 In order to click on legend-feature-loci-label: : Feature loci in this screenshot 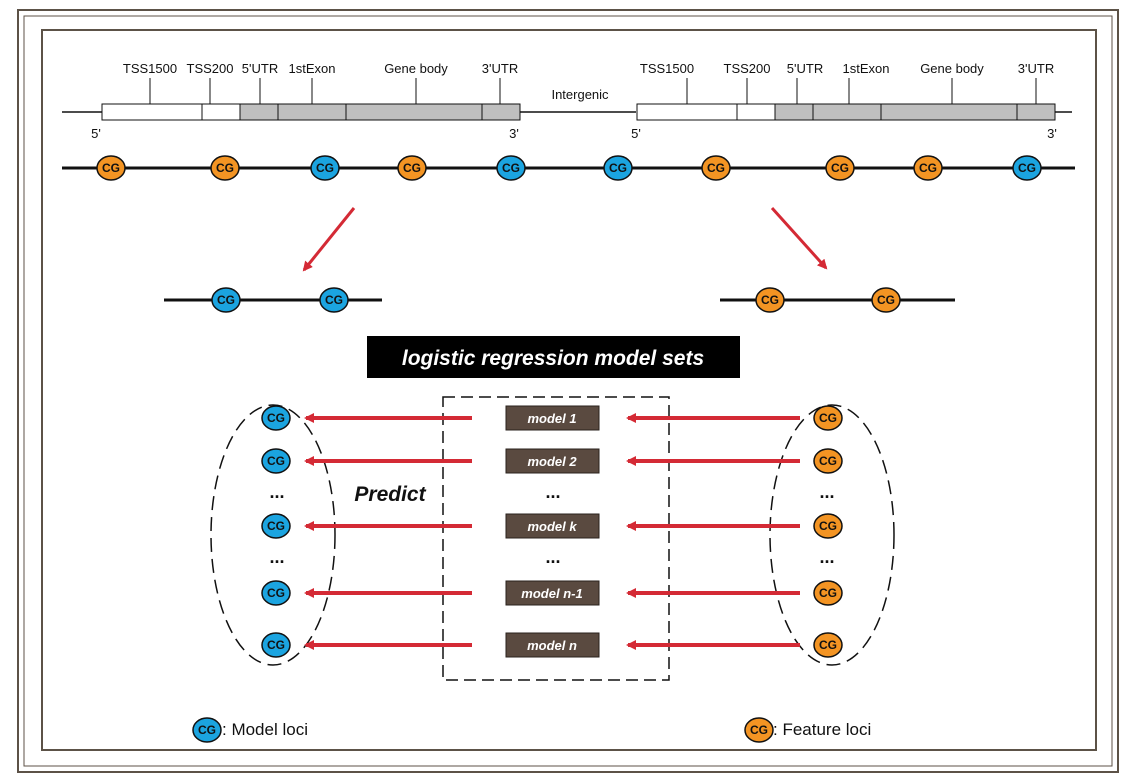, I will do `click(822, 729)`.